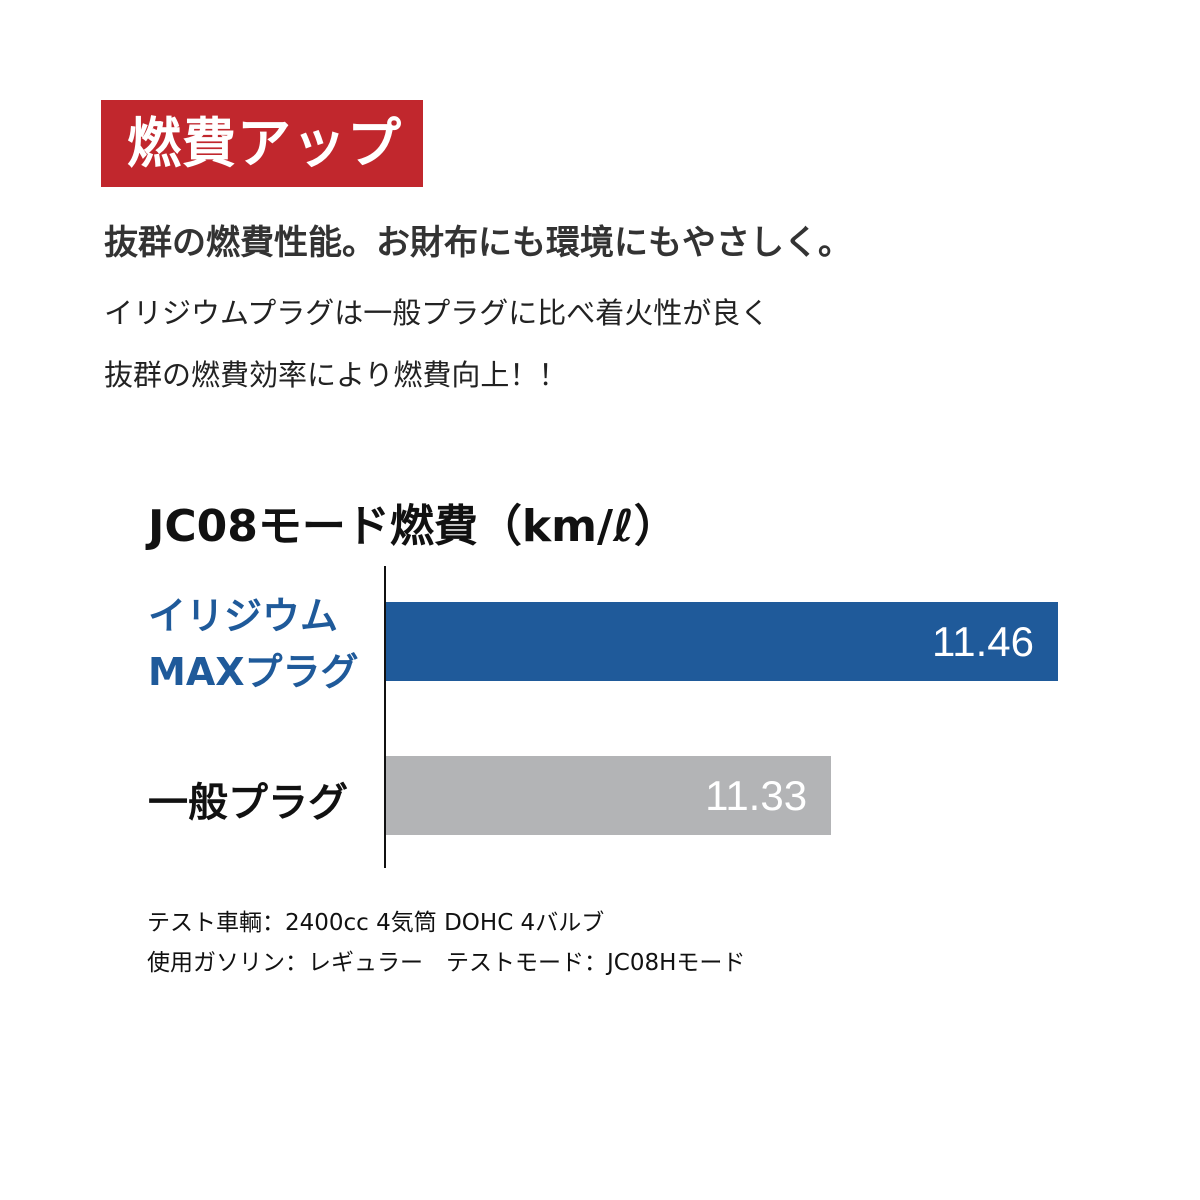 The image size is (1200, 1200). Describe the element at coordinates (609, 795) in the screenshot. I see `bar-standard-plug: 11.33` at that location.